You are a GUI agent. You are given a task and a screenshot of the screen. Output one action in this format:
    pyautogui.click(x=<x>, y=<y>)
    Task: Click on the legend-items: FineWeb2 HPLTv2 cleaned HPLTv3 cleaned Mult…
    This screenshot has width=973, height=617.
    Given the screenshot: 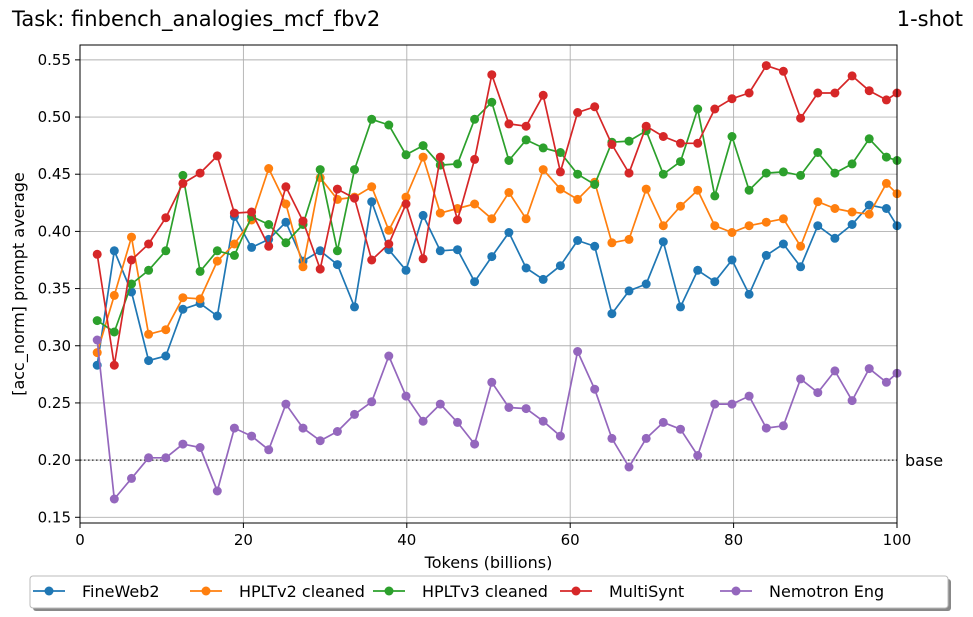 What is the action you would take?
    pyautogui.click(x=458, y=591)
    